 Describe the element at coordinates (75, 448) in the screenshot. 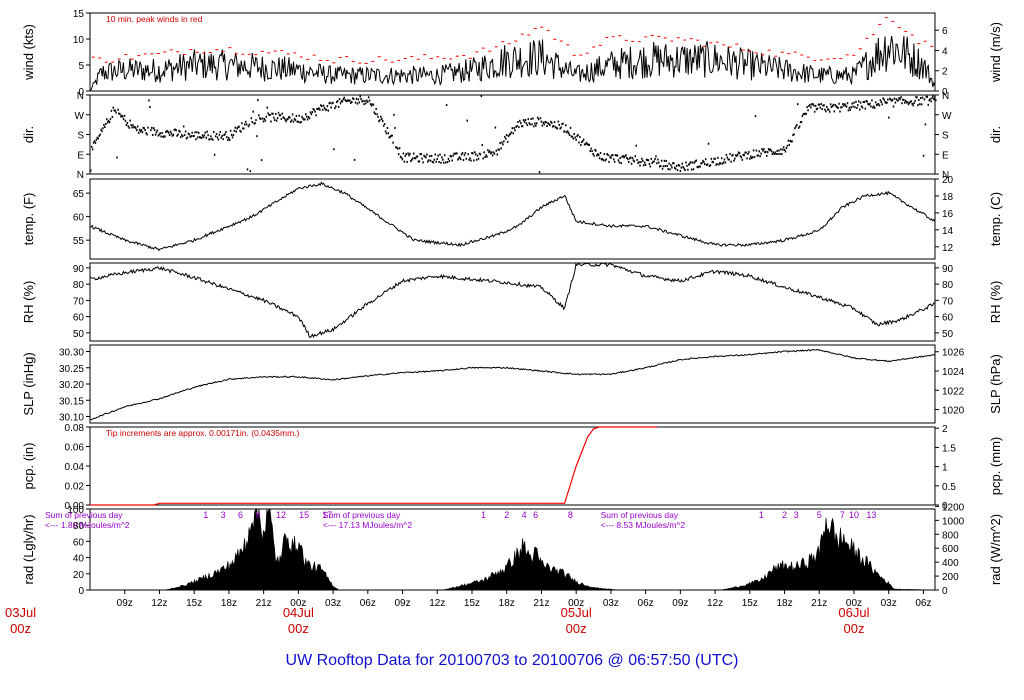

I see `pcp-left-tick-label: 0.06` at that location.